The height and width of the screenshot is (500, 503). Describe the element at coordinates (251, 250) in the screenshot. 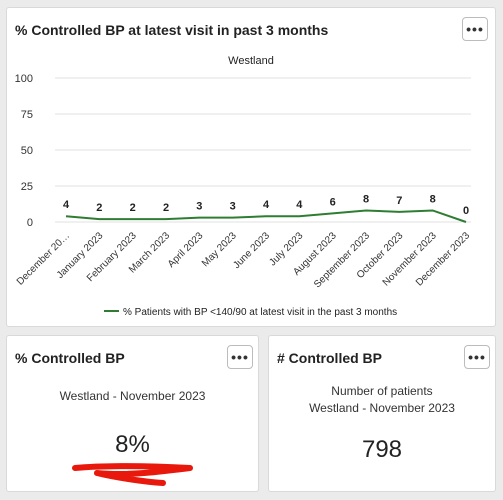

I see `x-tick-label: June 2023` at that location.